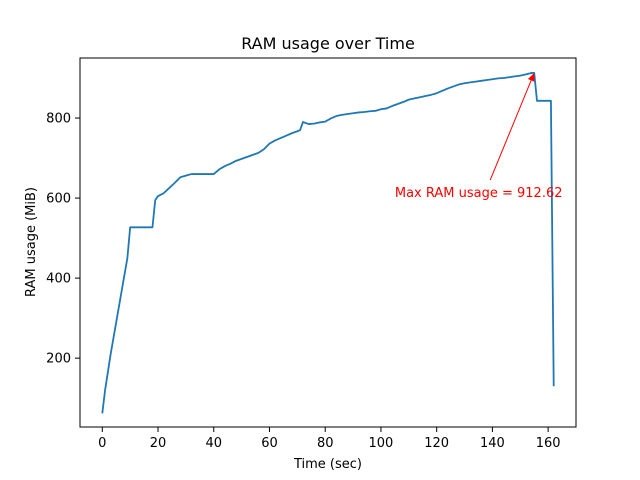 Image resolution: width=640 pixels, height=480 pixels. Describe the element at coordinates (102, 443) in the screenshot. I see `x-tick-label: 0` at that location.